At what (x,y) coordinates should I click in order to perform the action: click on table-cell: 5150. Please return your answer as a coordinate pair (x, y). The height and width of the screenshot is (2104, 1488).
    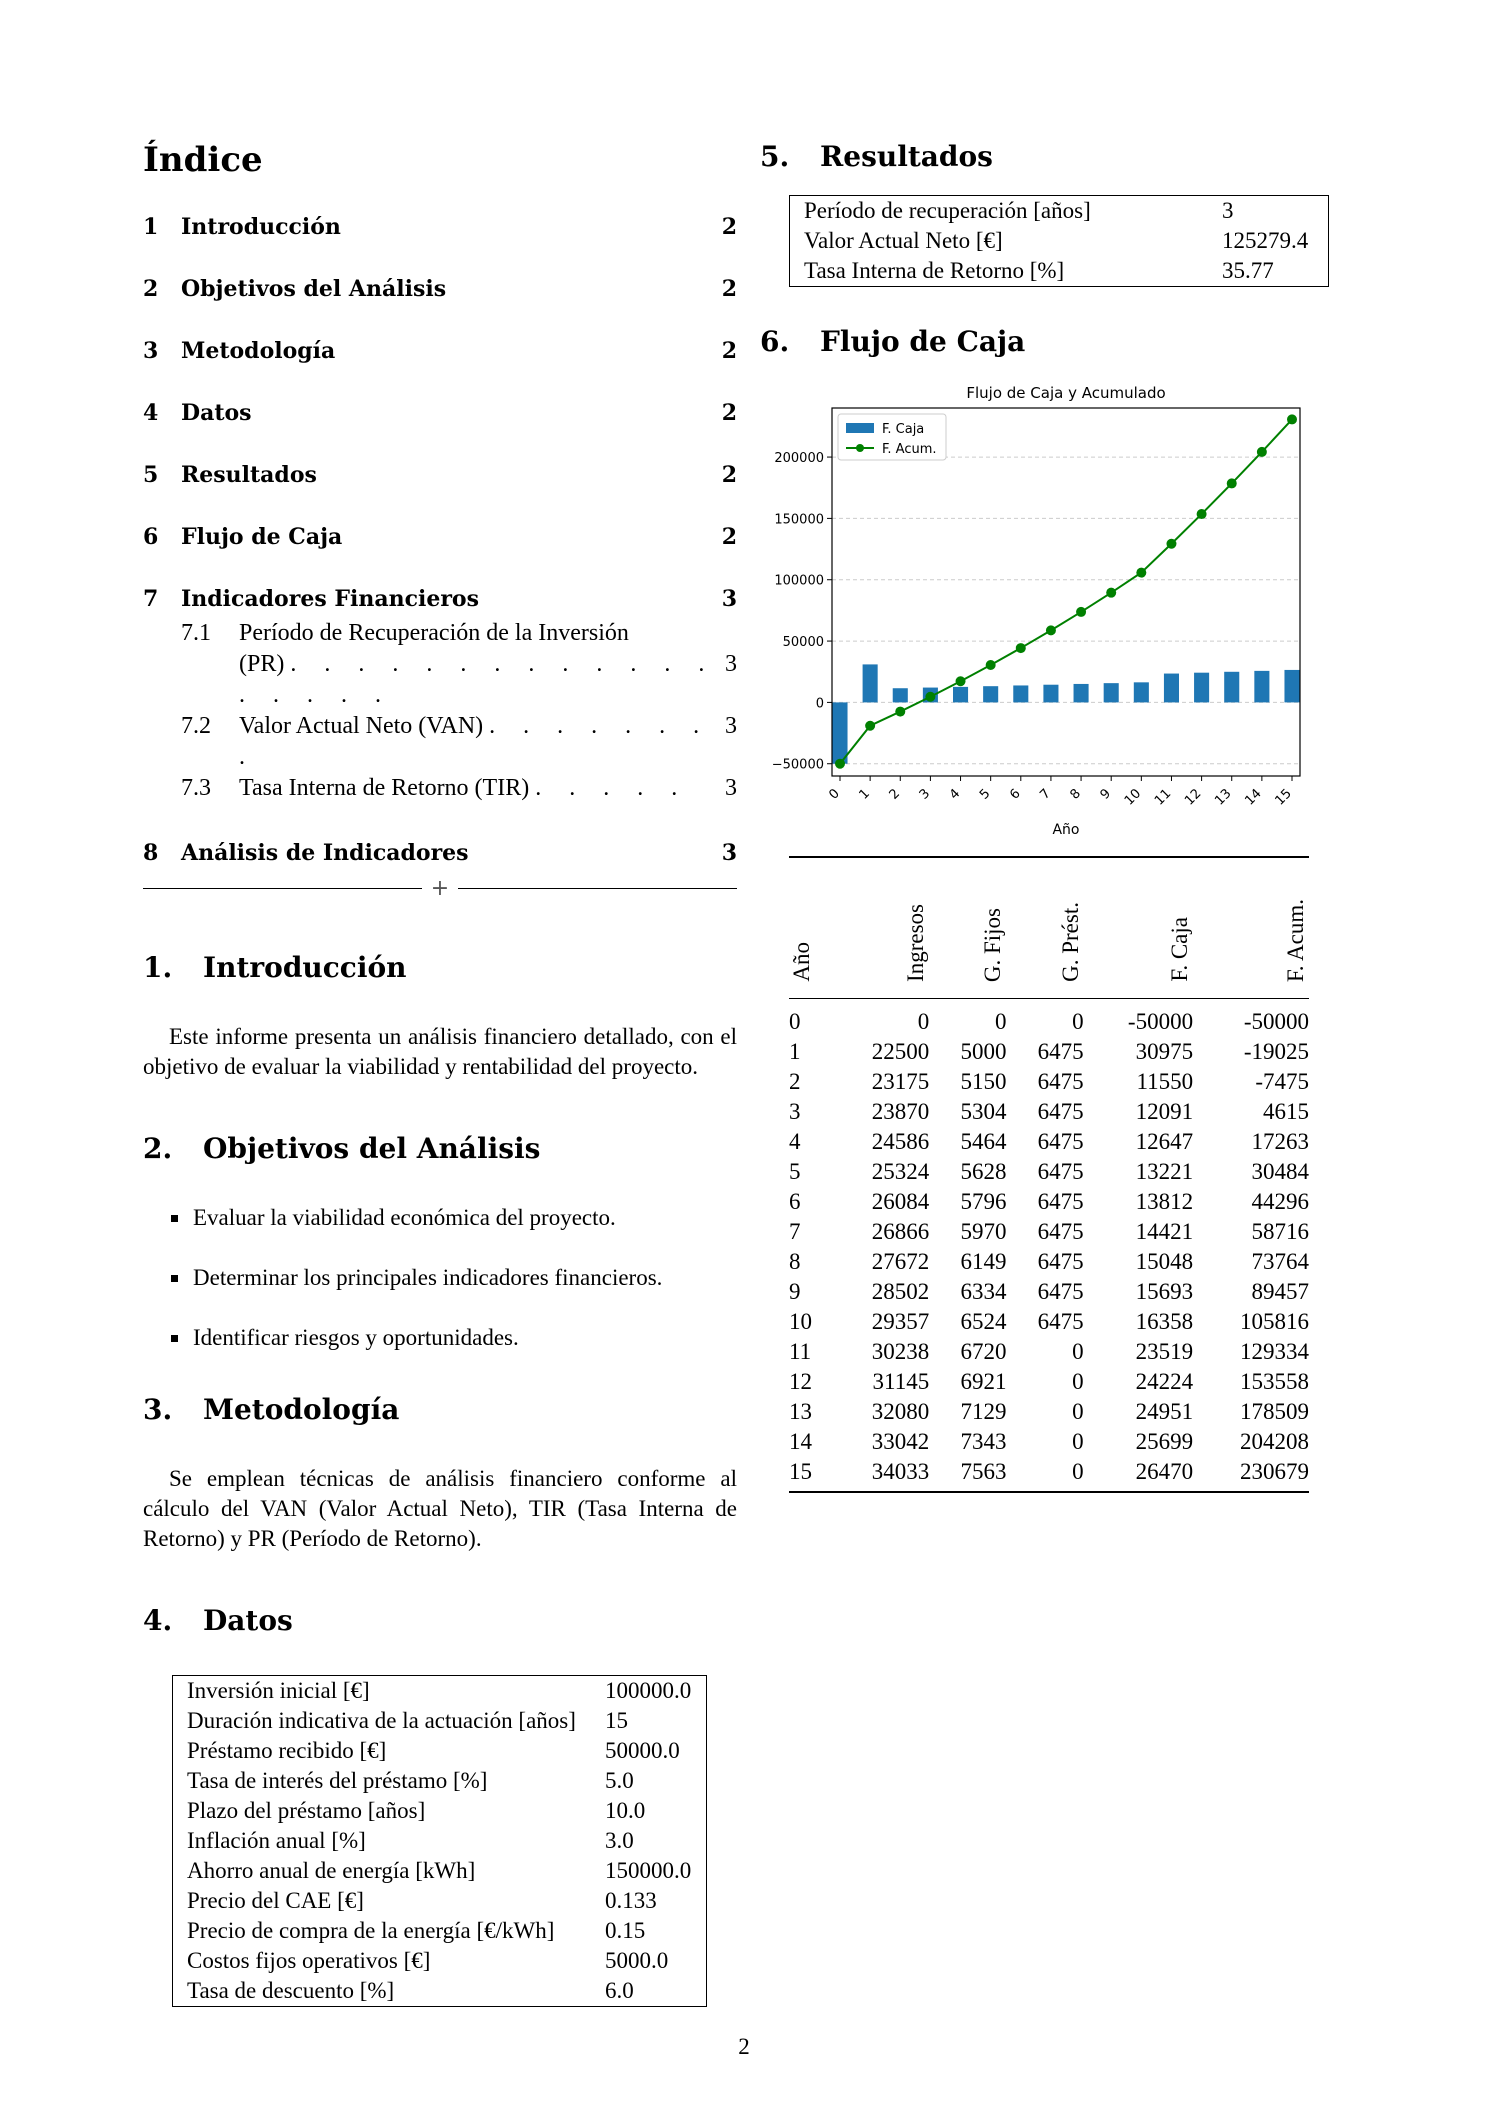
    Looking at the image, I should click on (983, 1081).